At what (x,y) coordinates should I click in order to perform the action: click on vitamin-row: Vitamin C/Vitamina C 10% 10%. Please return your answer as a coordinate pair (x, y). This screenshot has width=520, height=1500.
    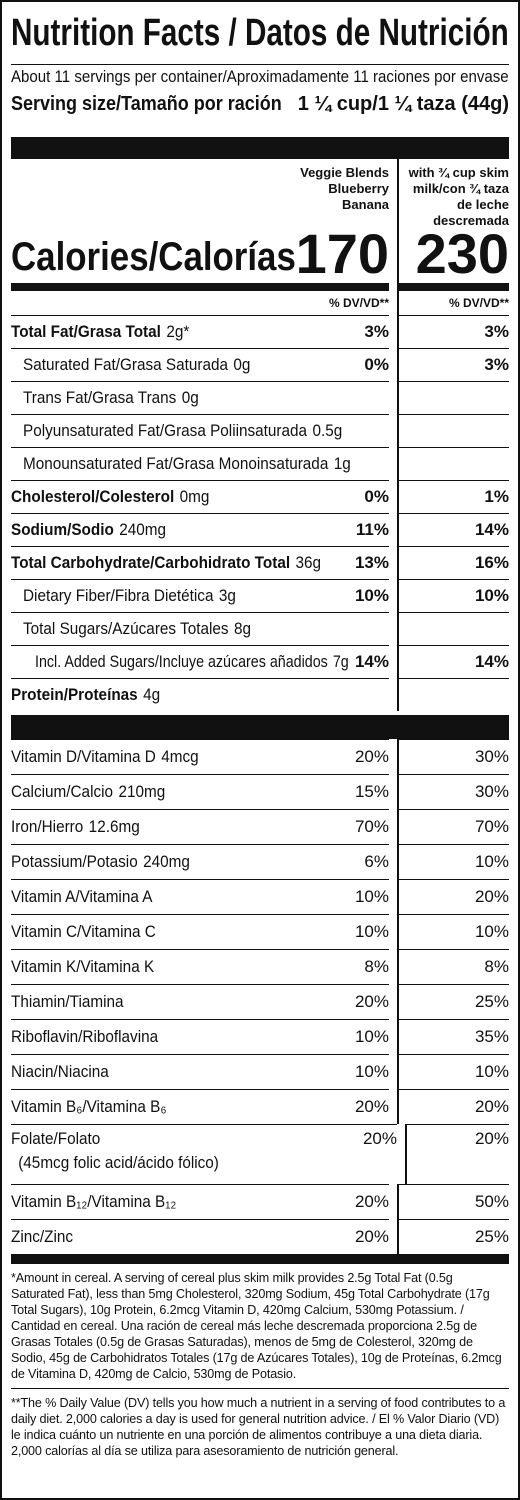
    Looking at the image, I should click on (260, 931).